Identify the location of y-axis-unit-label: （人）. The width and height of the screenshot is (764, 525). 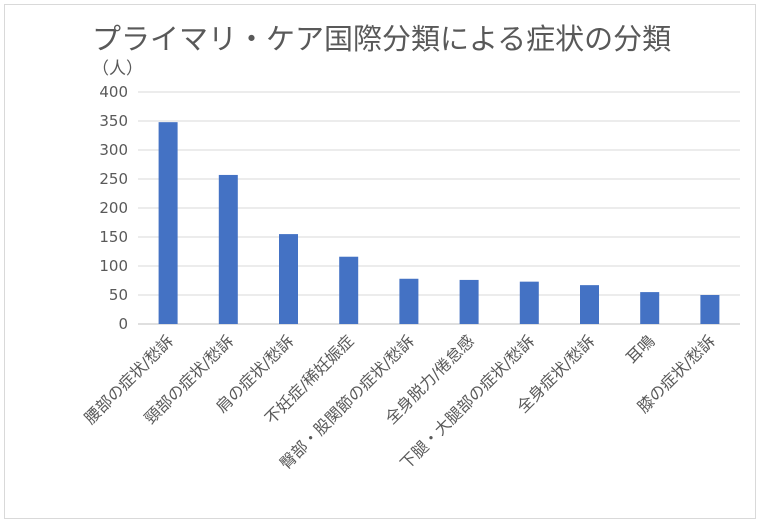
(117, 69).